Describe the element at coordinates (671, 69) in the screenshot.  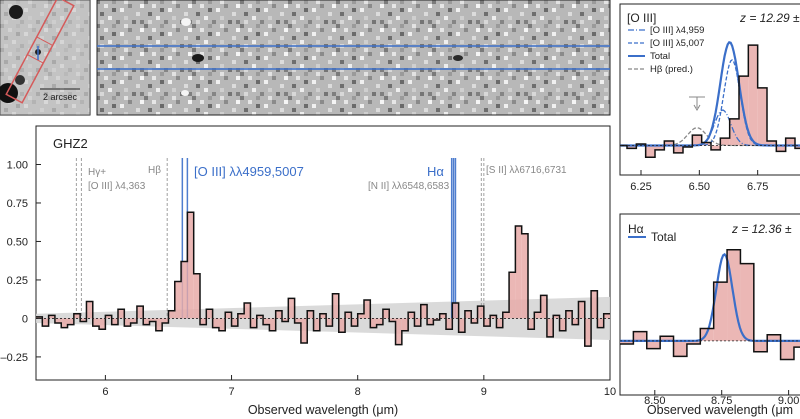
I see `legend-label: Hβ (pred.)` at that location.